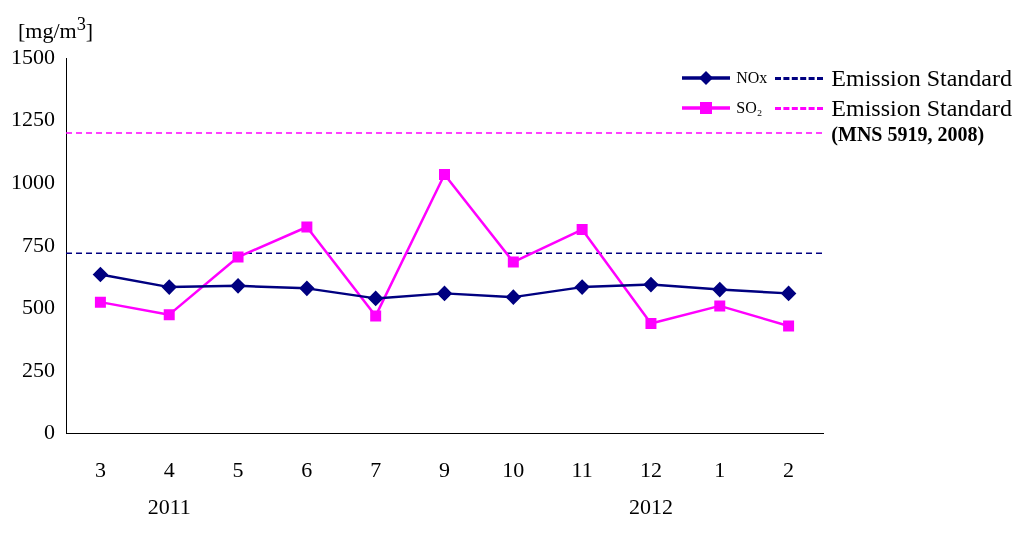 This screenshot has width=1028, height=534. Describe the element at coordinates (444, 469) in the screenshot. I see `x-tick-label: 9` at that location.